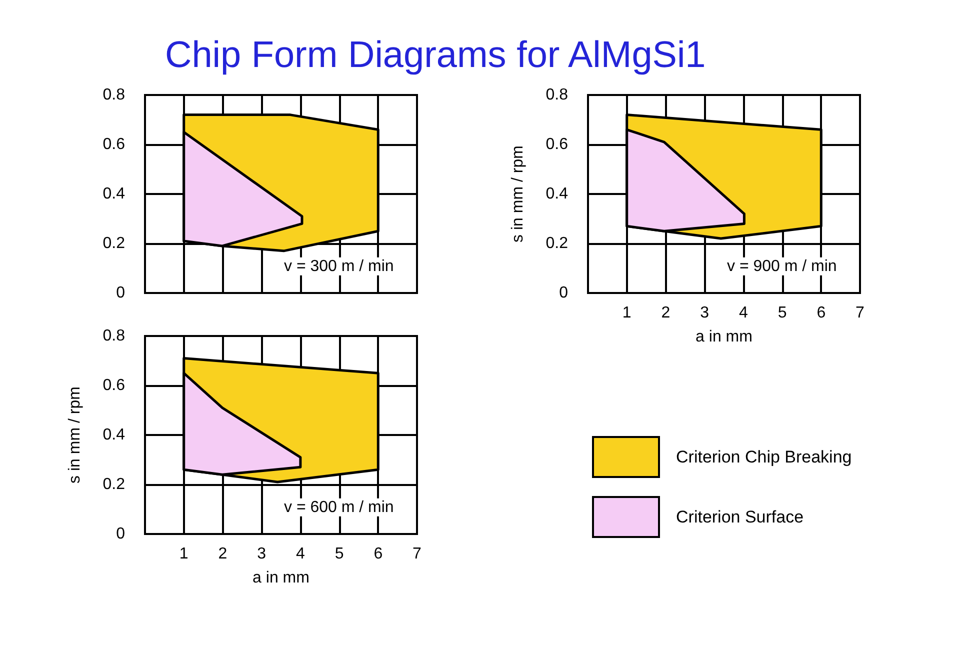  Describe the element at coordinates (339, 507) in the screenshot. I see `annotation: v = 600 m / min` at that location.